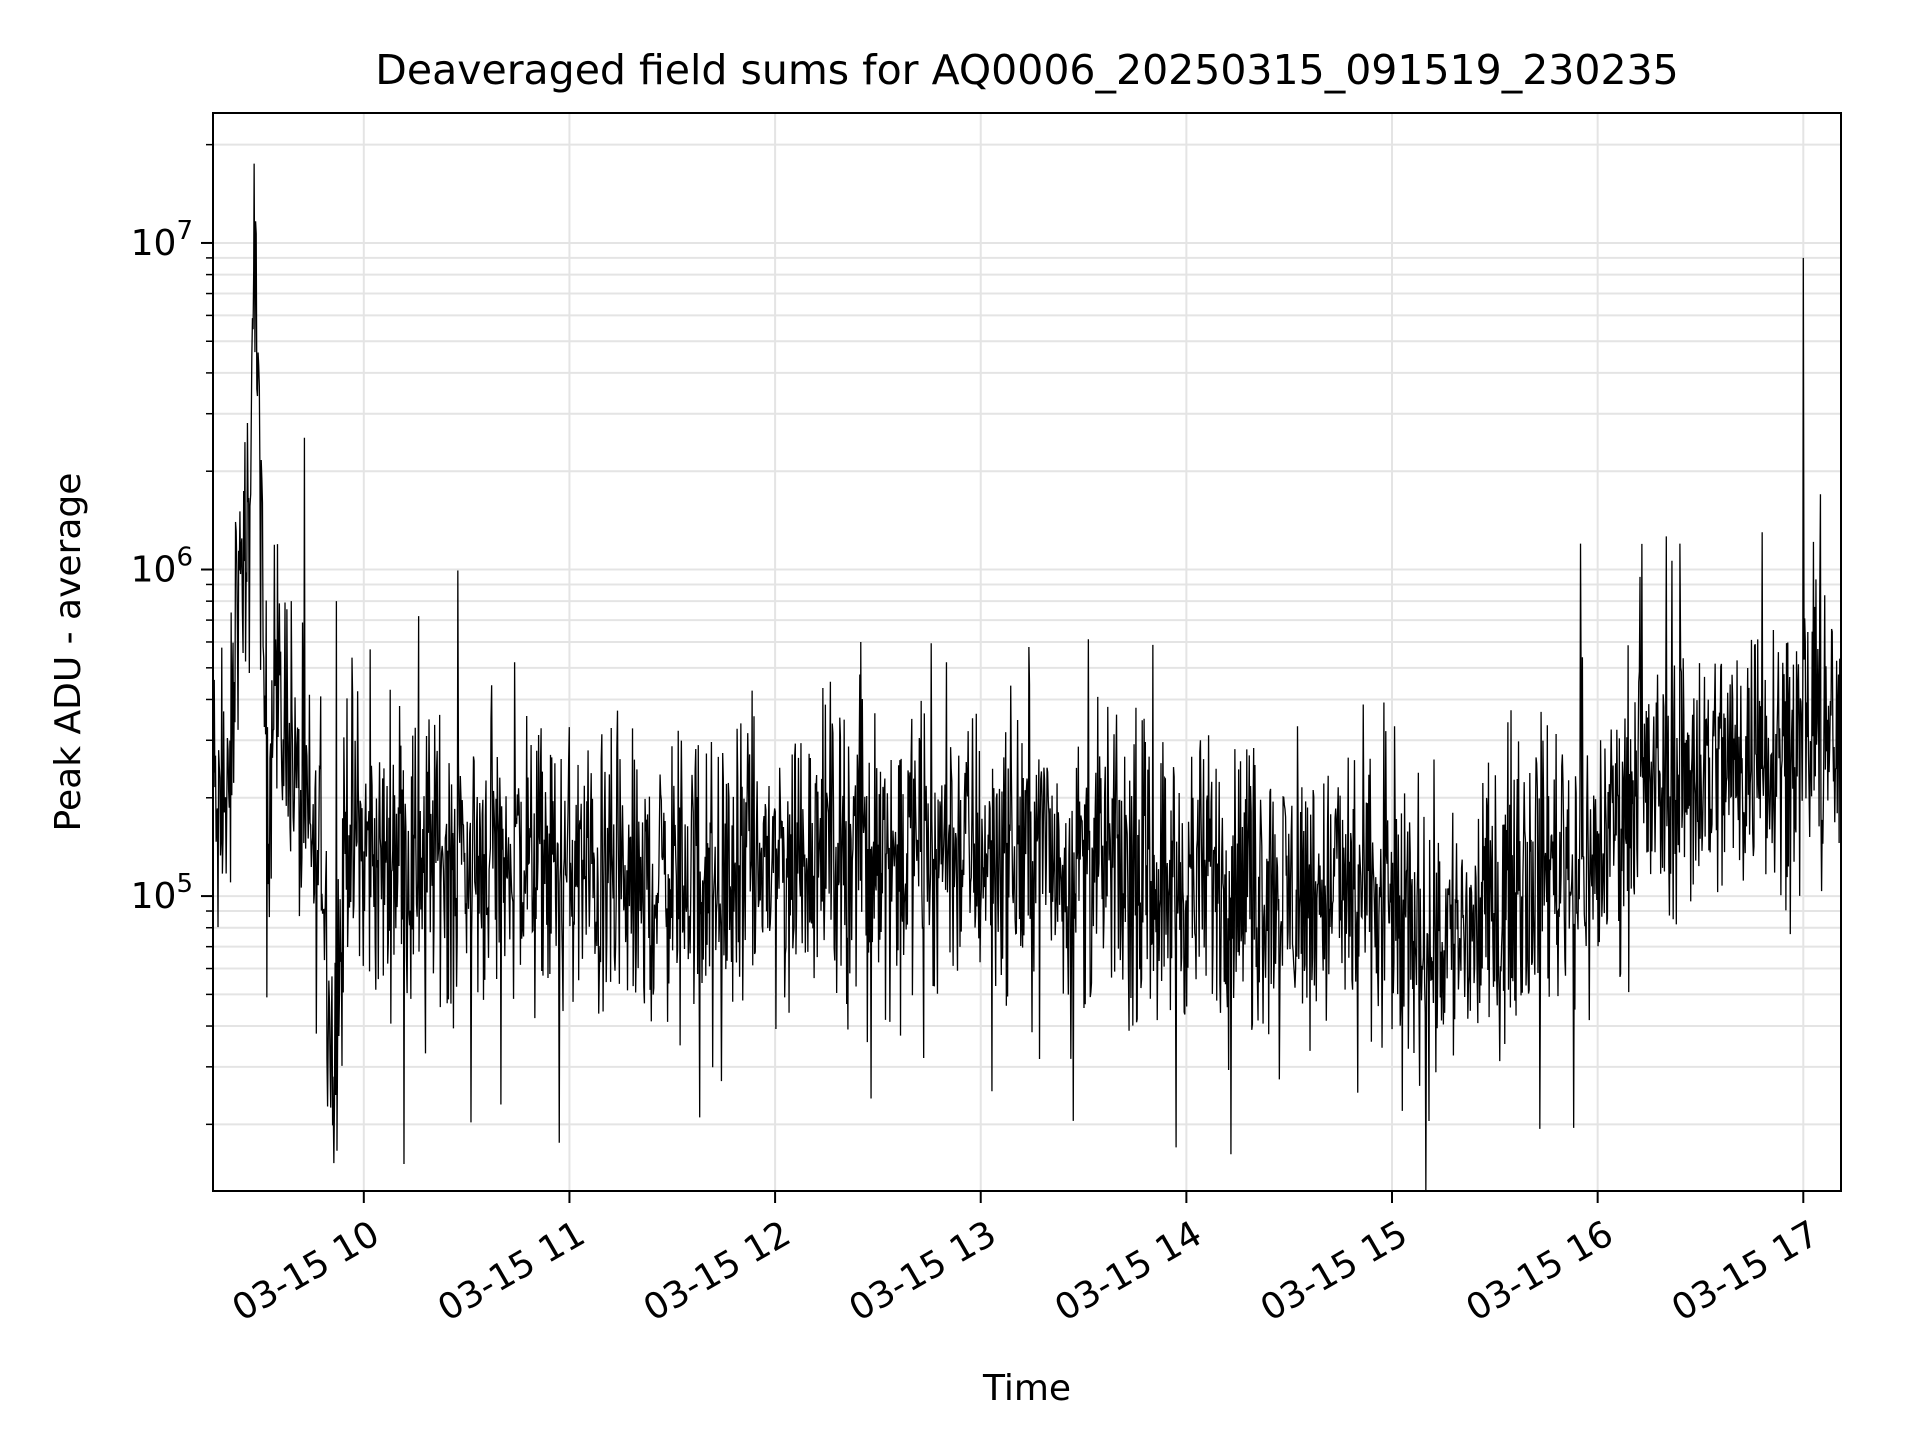 The height and width of the screenshot is (1445, 1920). Describe the element at coordinates (162, 893) in the screenshot. I see `y-tick-label: 10⁵` at that location.